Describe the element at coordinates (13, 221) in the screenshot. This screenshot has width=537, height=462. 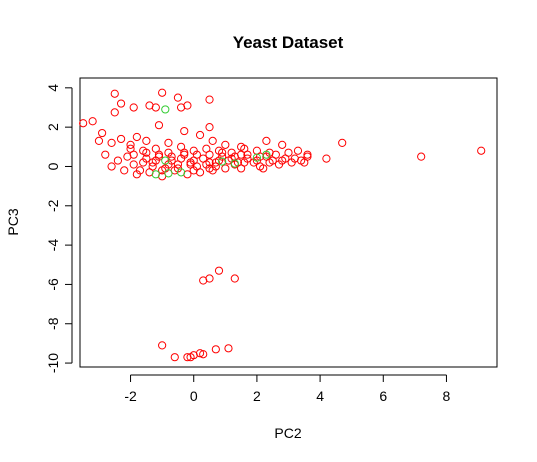
I see `y-axis-label: PC3` at that location.